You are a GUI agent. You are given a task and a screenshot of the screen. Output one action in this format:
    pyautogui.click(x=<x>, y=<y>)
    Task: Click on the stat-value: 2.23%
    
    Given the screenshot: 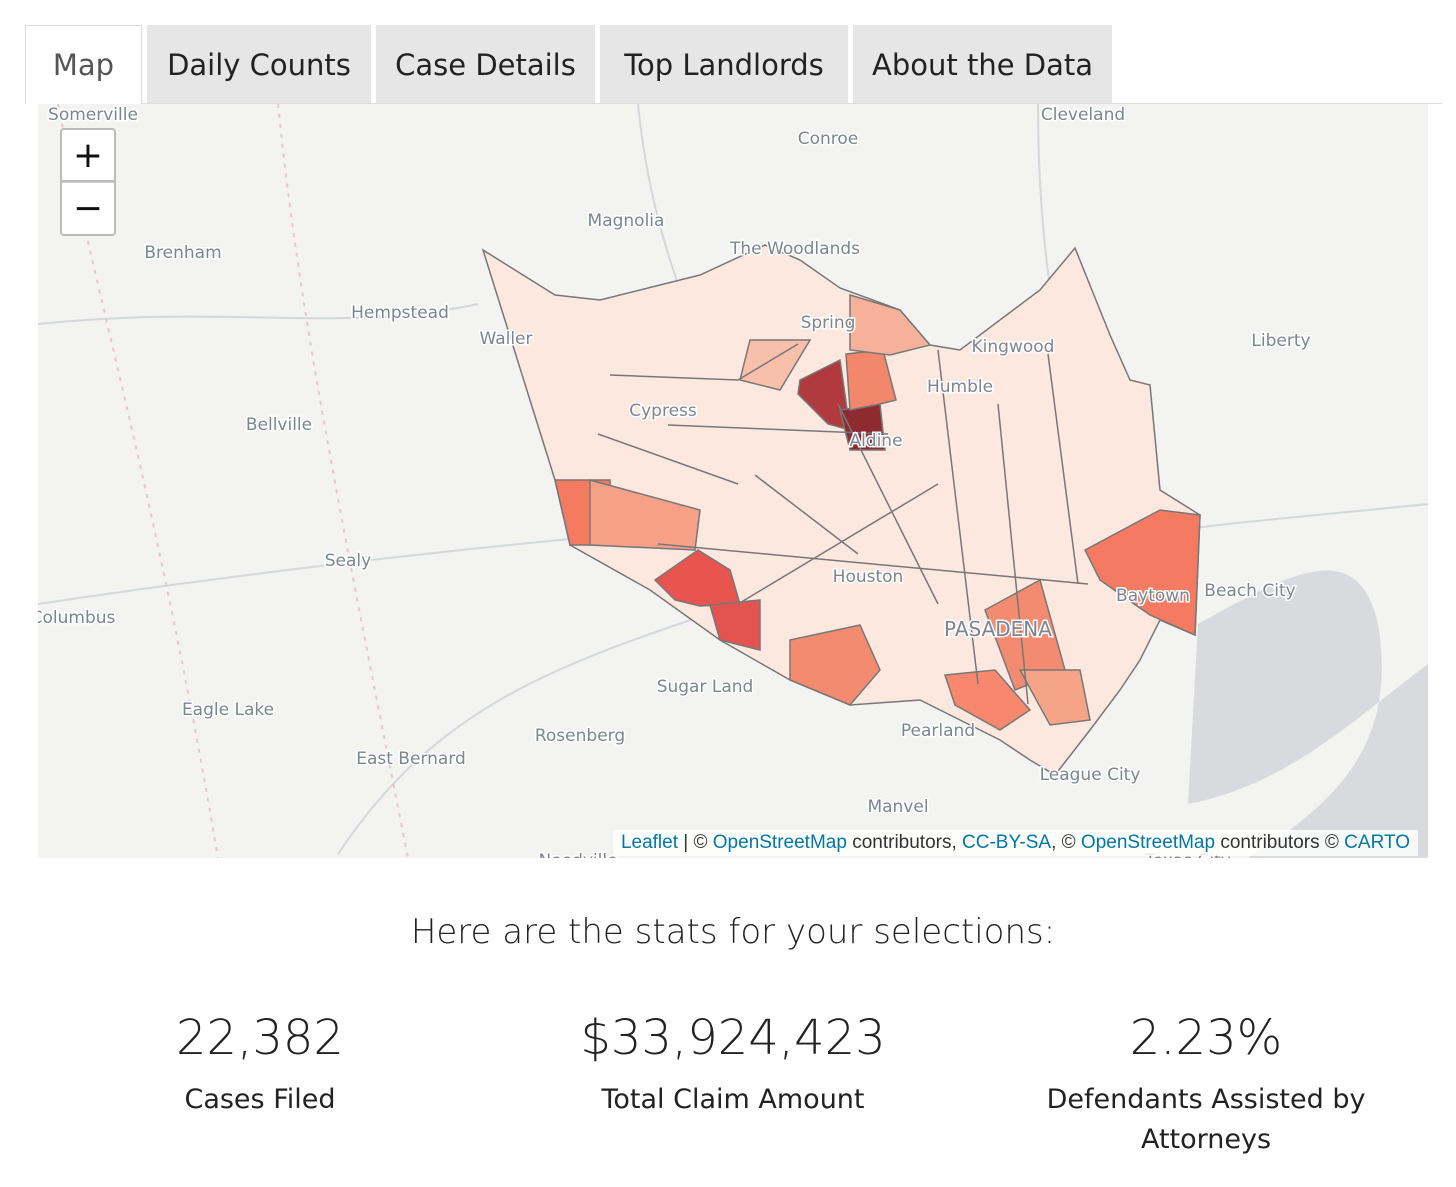 What is the action you would take?
    pyautogui.click(x=1206, y=1038)
    